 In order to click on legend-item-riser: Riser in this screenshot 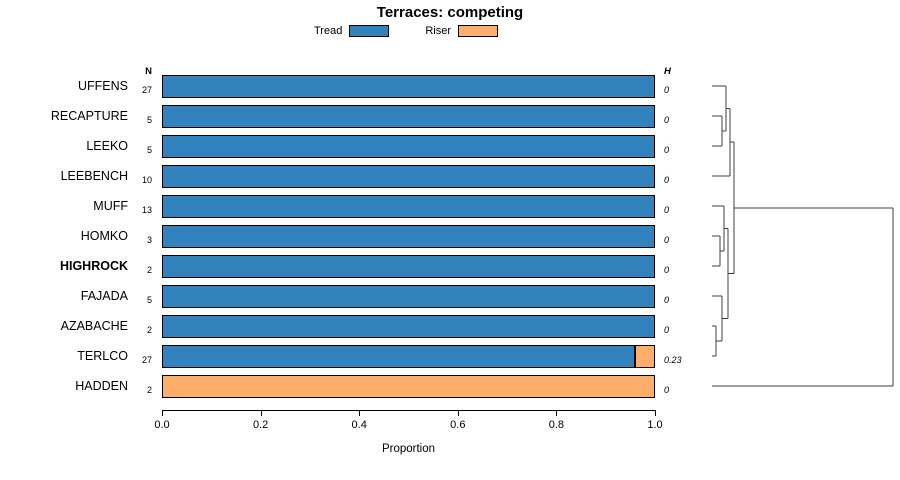, I will do `click(461, 31)`.